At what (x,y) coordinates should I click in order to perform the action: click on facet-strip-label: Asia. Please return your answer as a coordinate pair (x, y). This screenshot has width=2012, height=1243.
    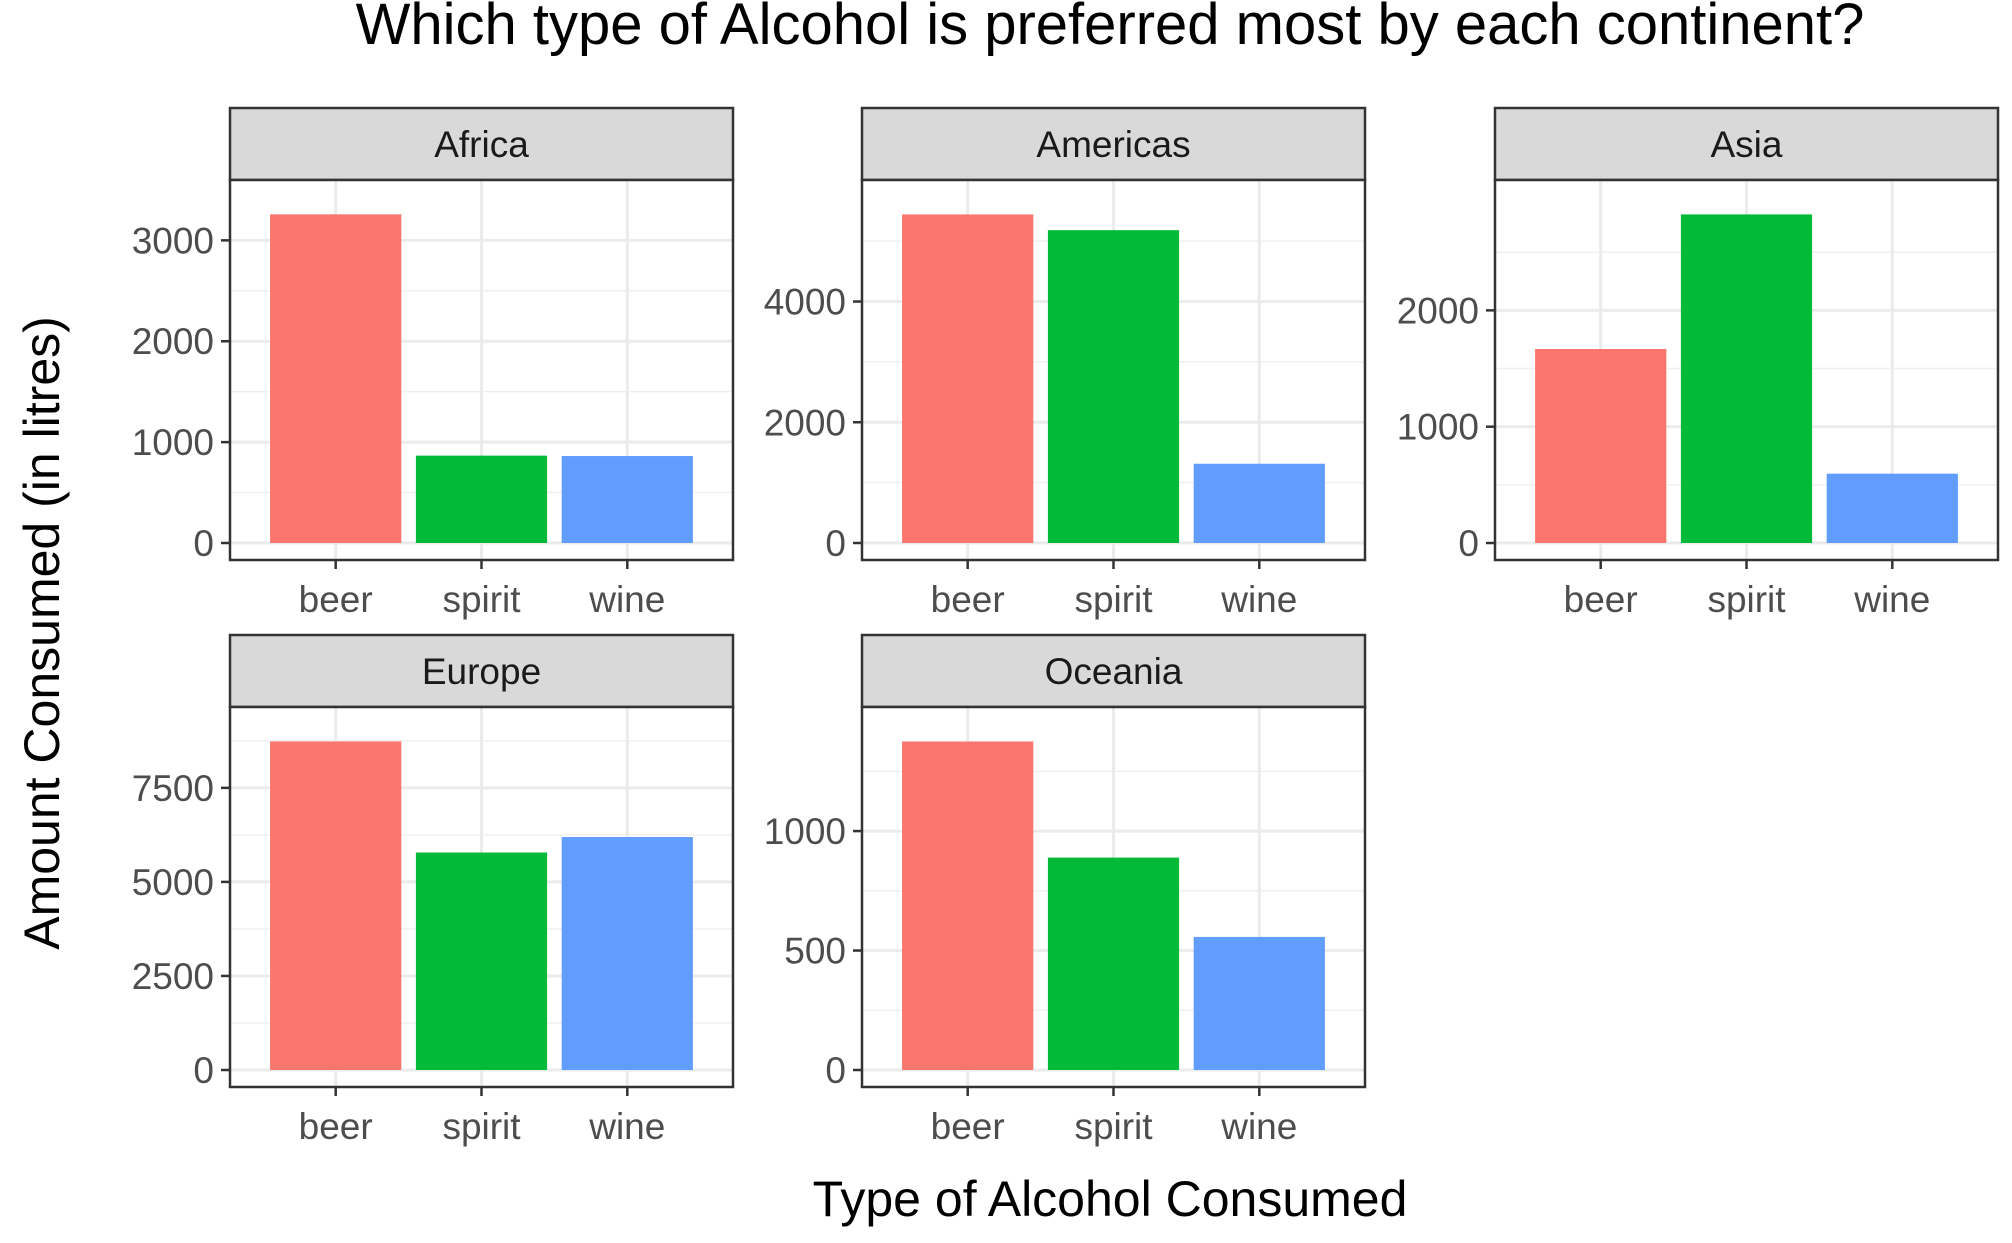
    Looking at the image, I should click on (1747, 144).